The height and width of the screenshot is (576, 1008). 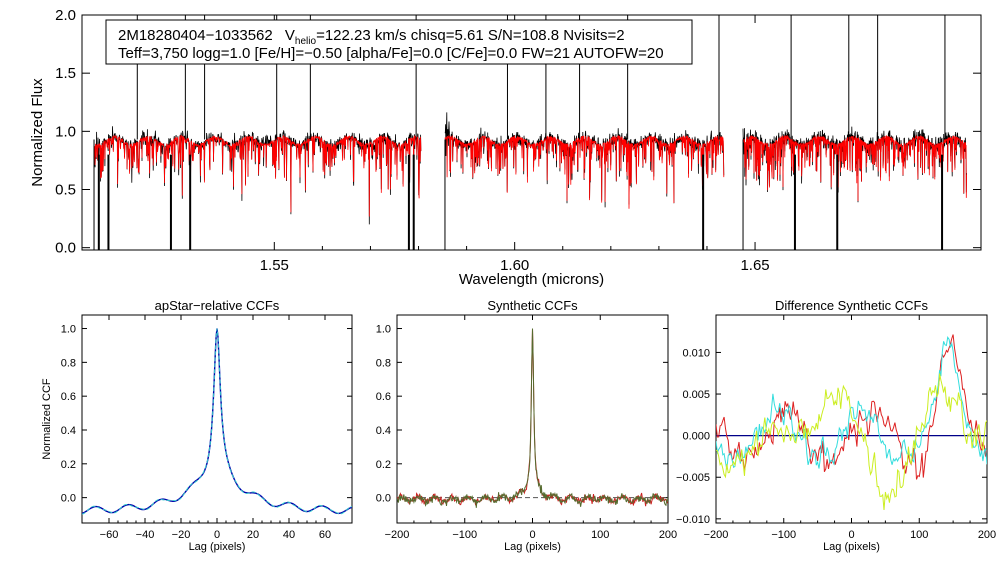 What do you see at coordinates (514, 265) in the screenshot?
I see `x-tick-label: 1.60` at bounding box center [514, 265].